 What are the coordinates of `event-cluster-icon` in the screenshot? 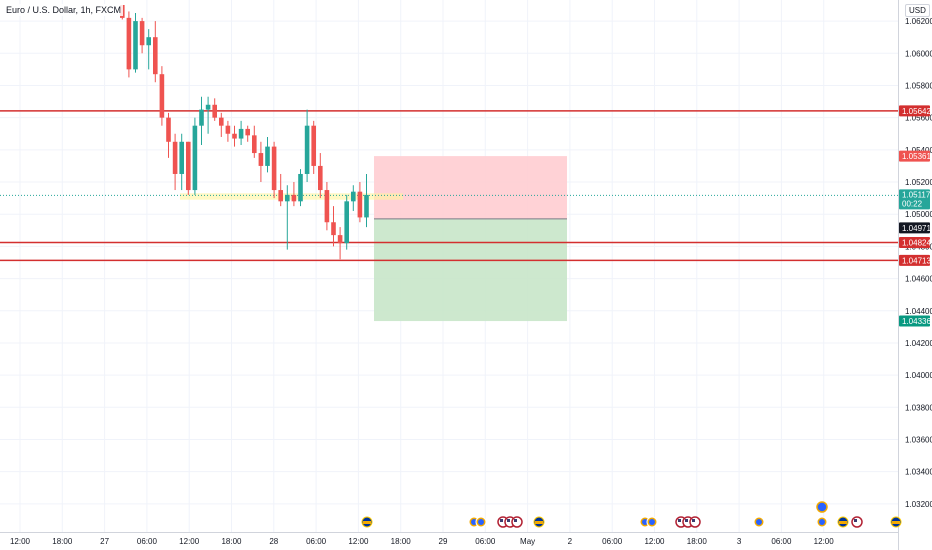 It's located at (822, 507).